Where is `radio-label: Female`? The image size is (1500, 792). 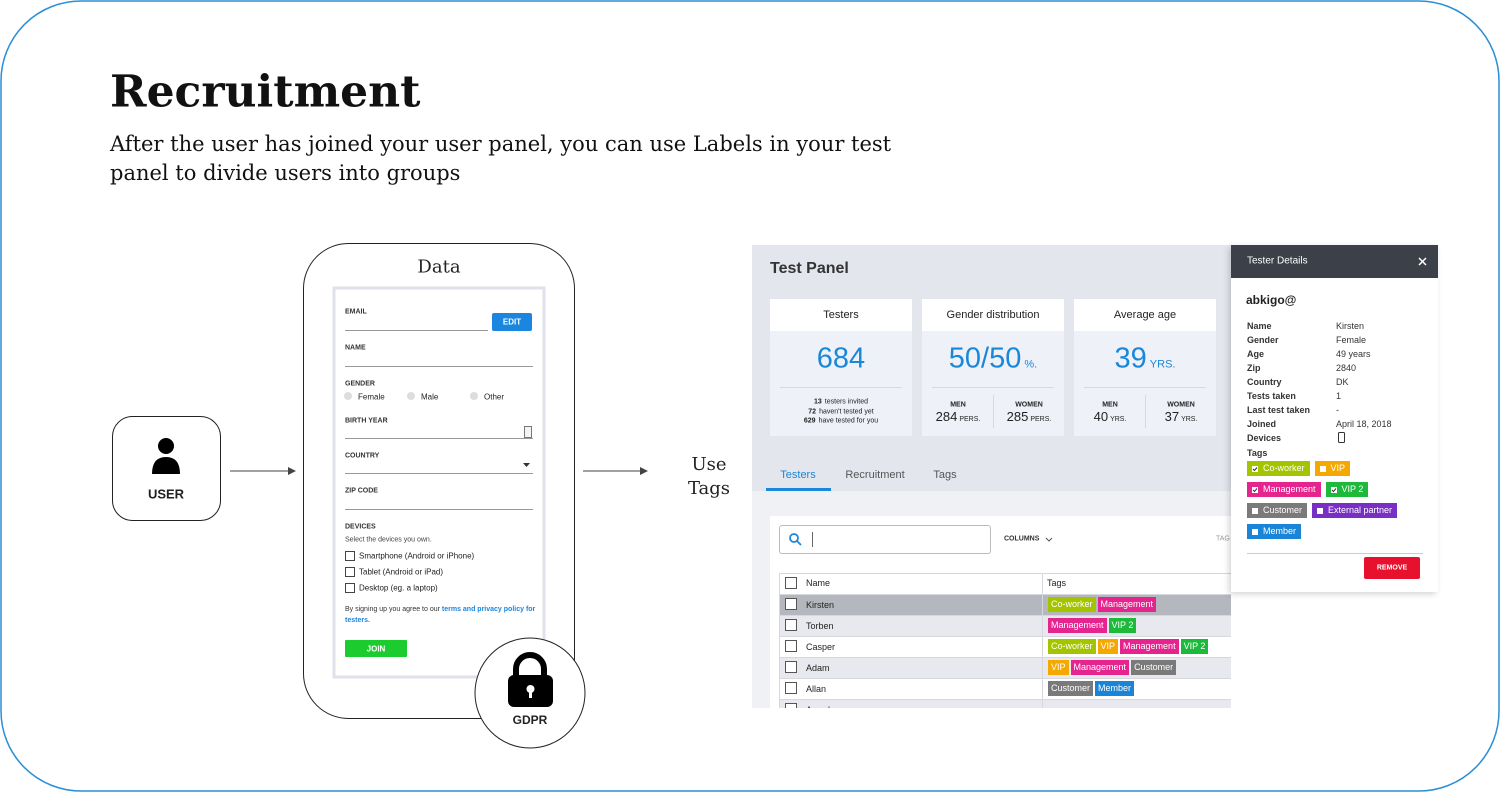 radio-label: Female is located at coordinates (371, 397).